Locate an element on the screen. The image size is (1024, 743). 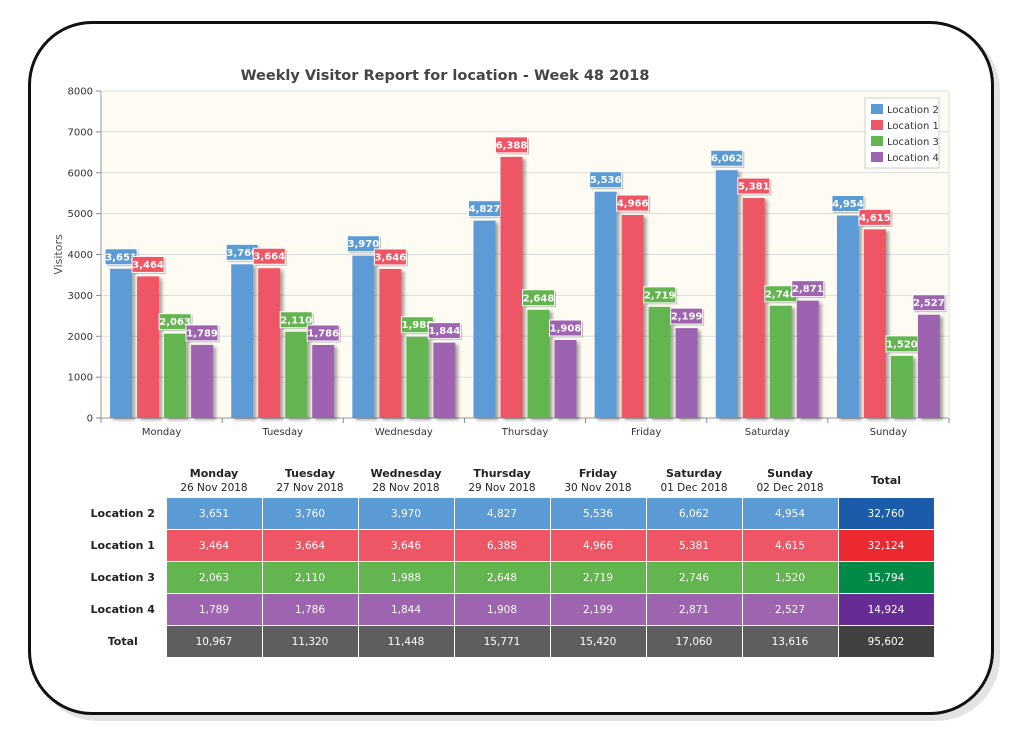
table-cell: 4,966 is located at coordinates (598, 545).